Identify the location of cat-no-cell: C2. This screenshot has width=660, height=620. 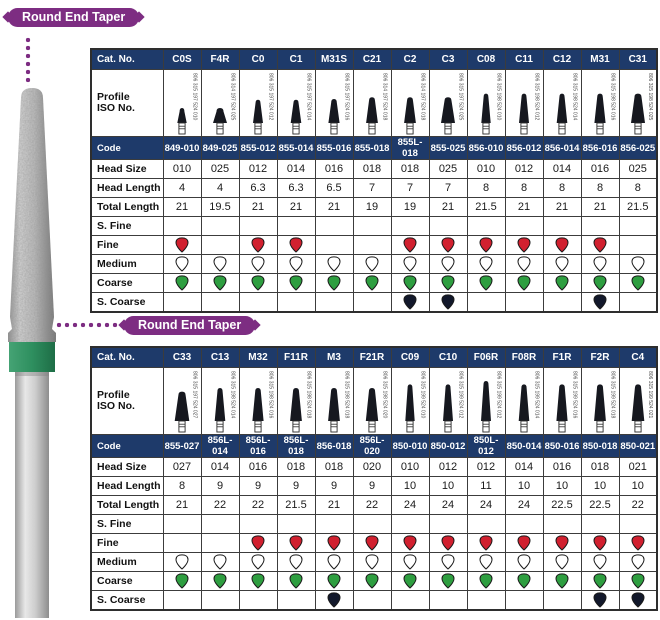
(410, 59).